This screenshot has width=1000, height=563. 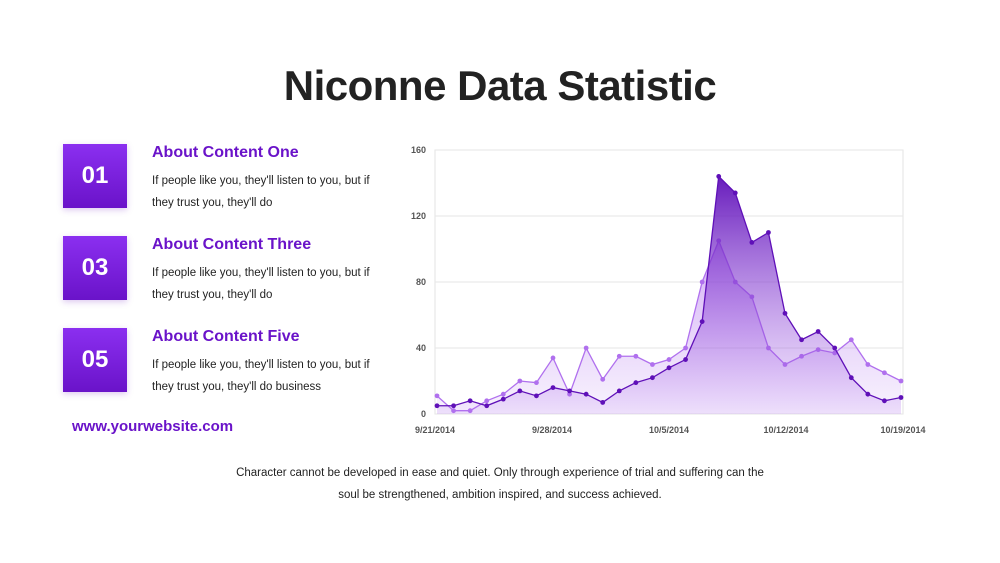 What do you see at coordinates (418, 150) in the screenshot?
I see `y-tick-label: 160` at bounding box center [418, 150].